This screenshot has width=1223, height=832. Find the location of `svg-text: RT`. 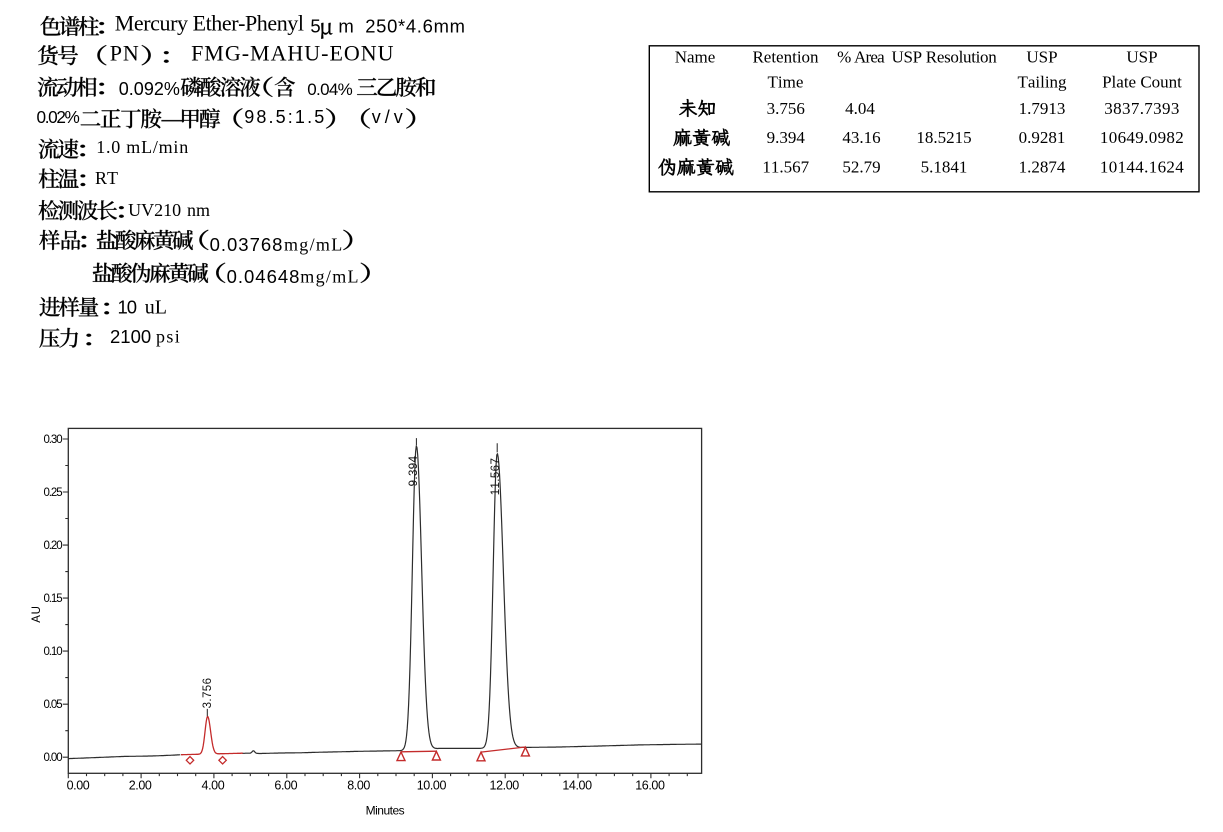

svg-text: RT is located at coordinates (106, 178).